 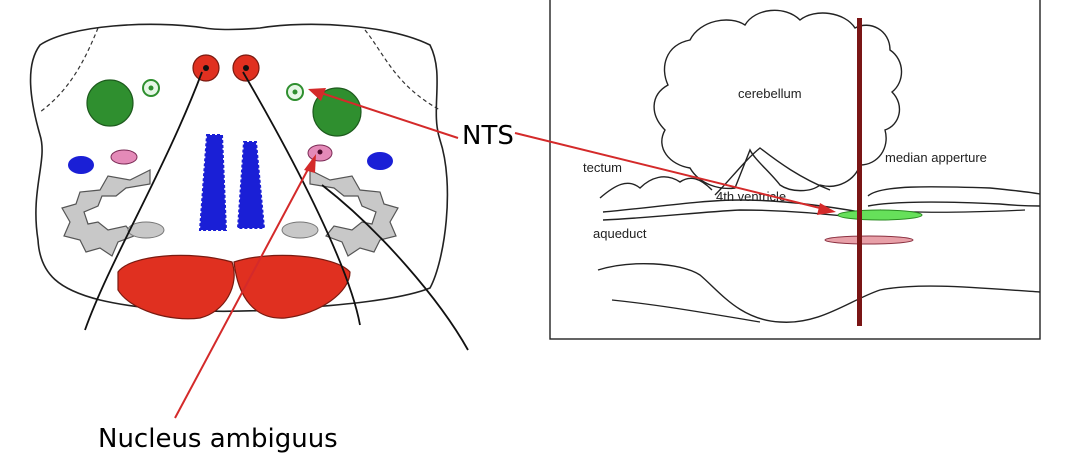 What do you see at coordinates (819, 293) in the screenshot?
I see `brainstem-bottom-contour` at bounding box center [819, 293].